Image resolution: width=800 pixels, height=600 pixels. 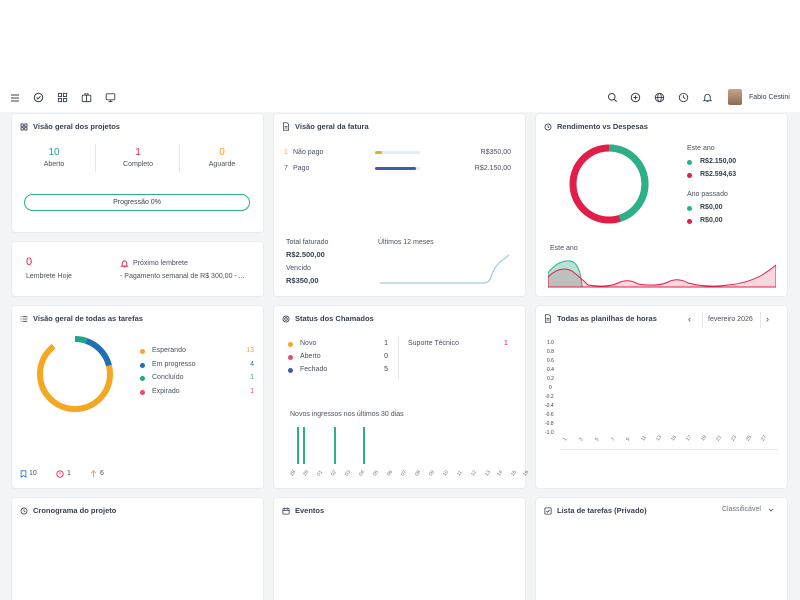 I want to click on overdue-label: Vencido, so click(x=298, y=268).